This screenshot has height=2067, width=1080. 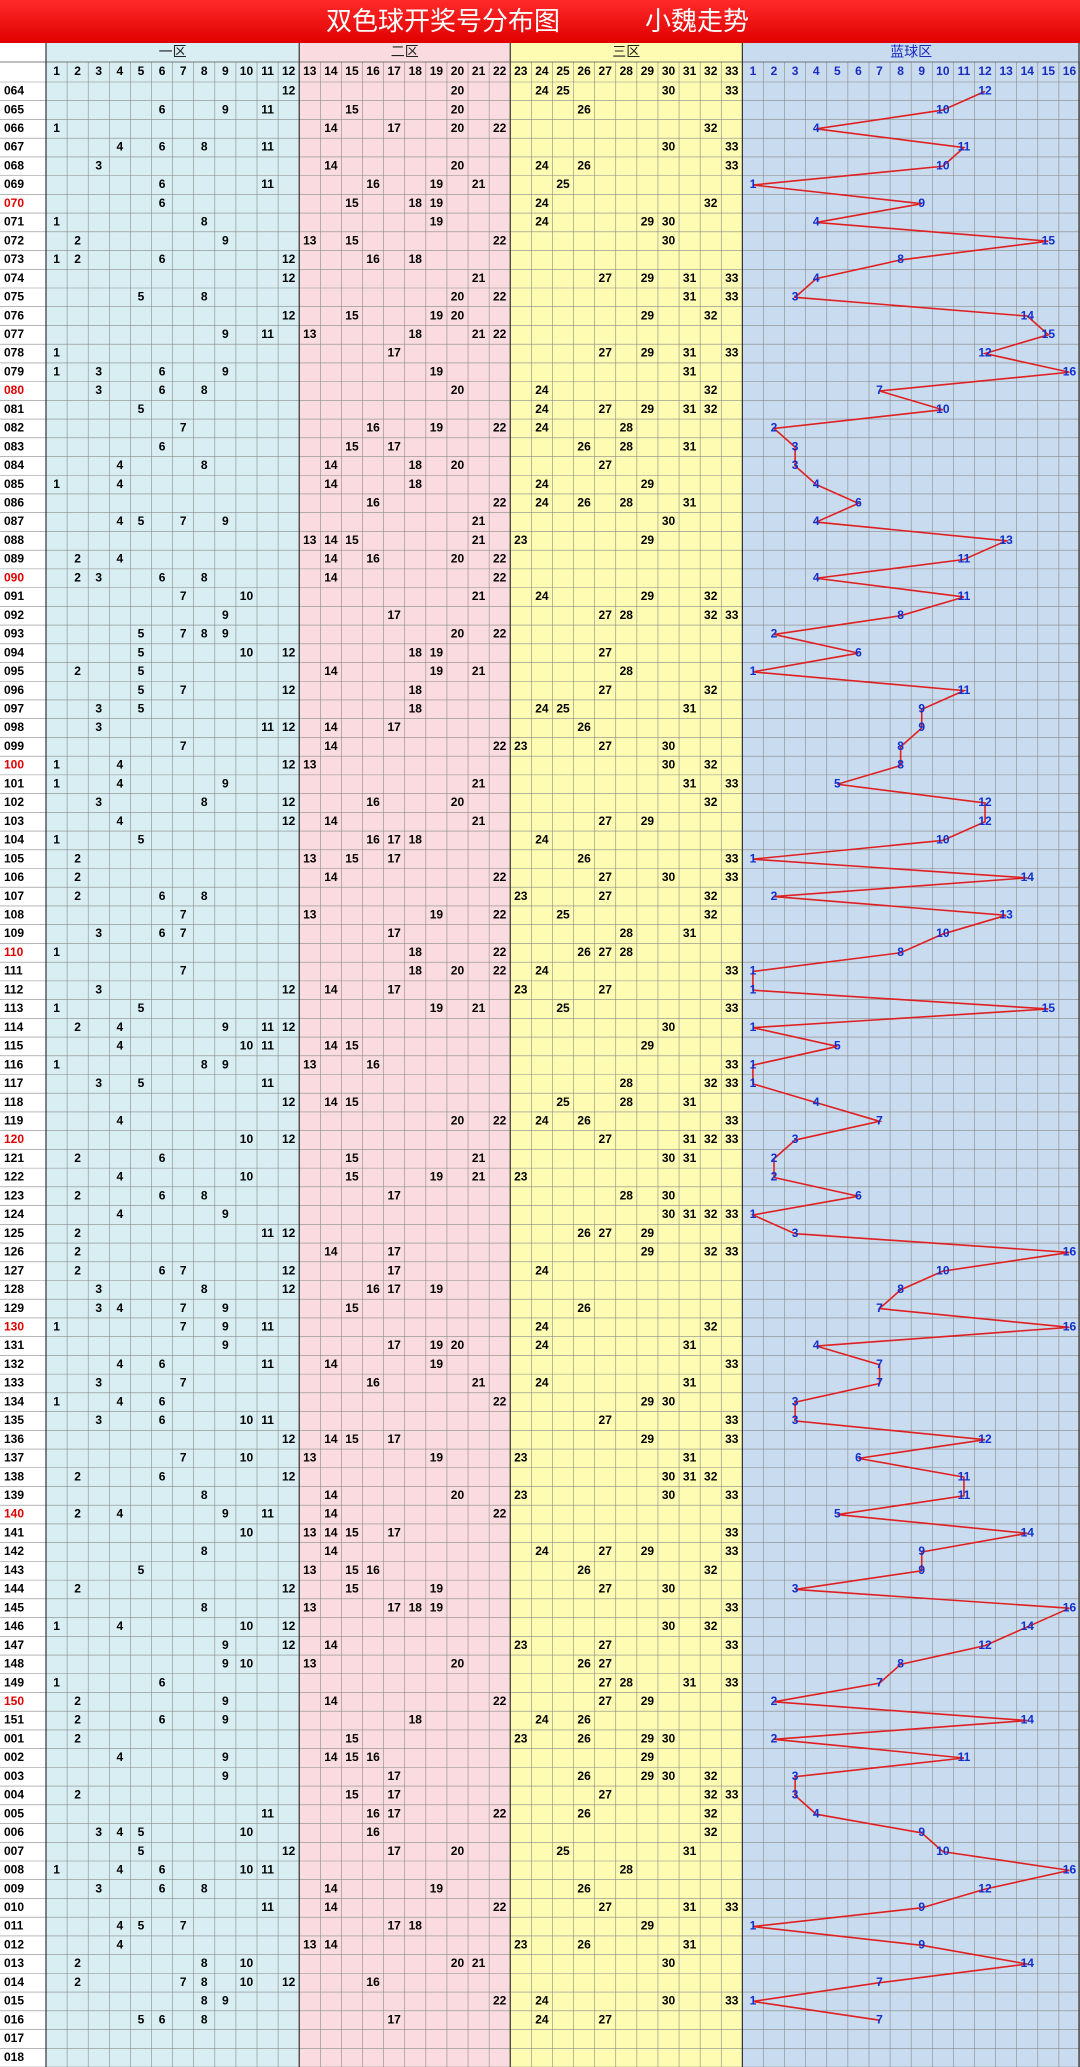 I want to click on period: 074, so click(x=14, y=278).